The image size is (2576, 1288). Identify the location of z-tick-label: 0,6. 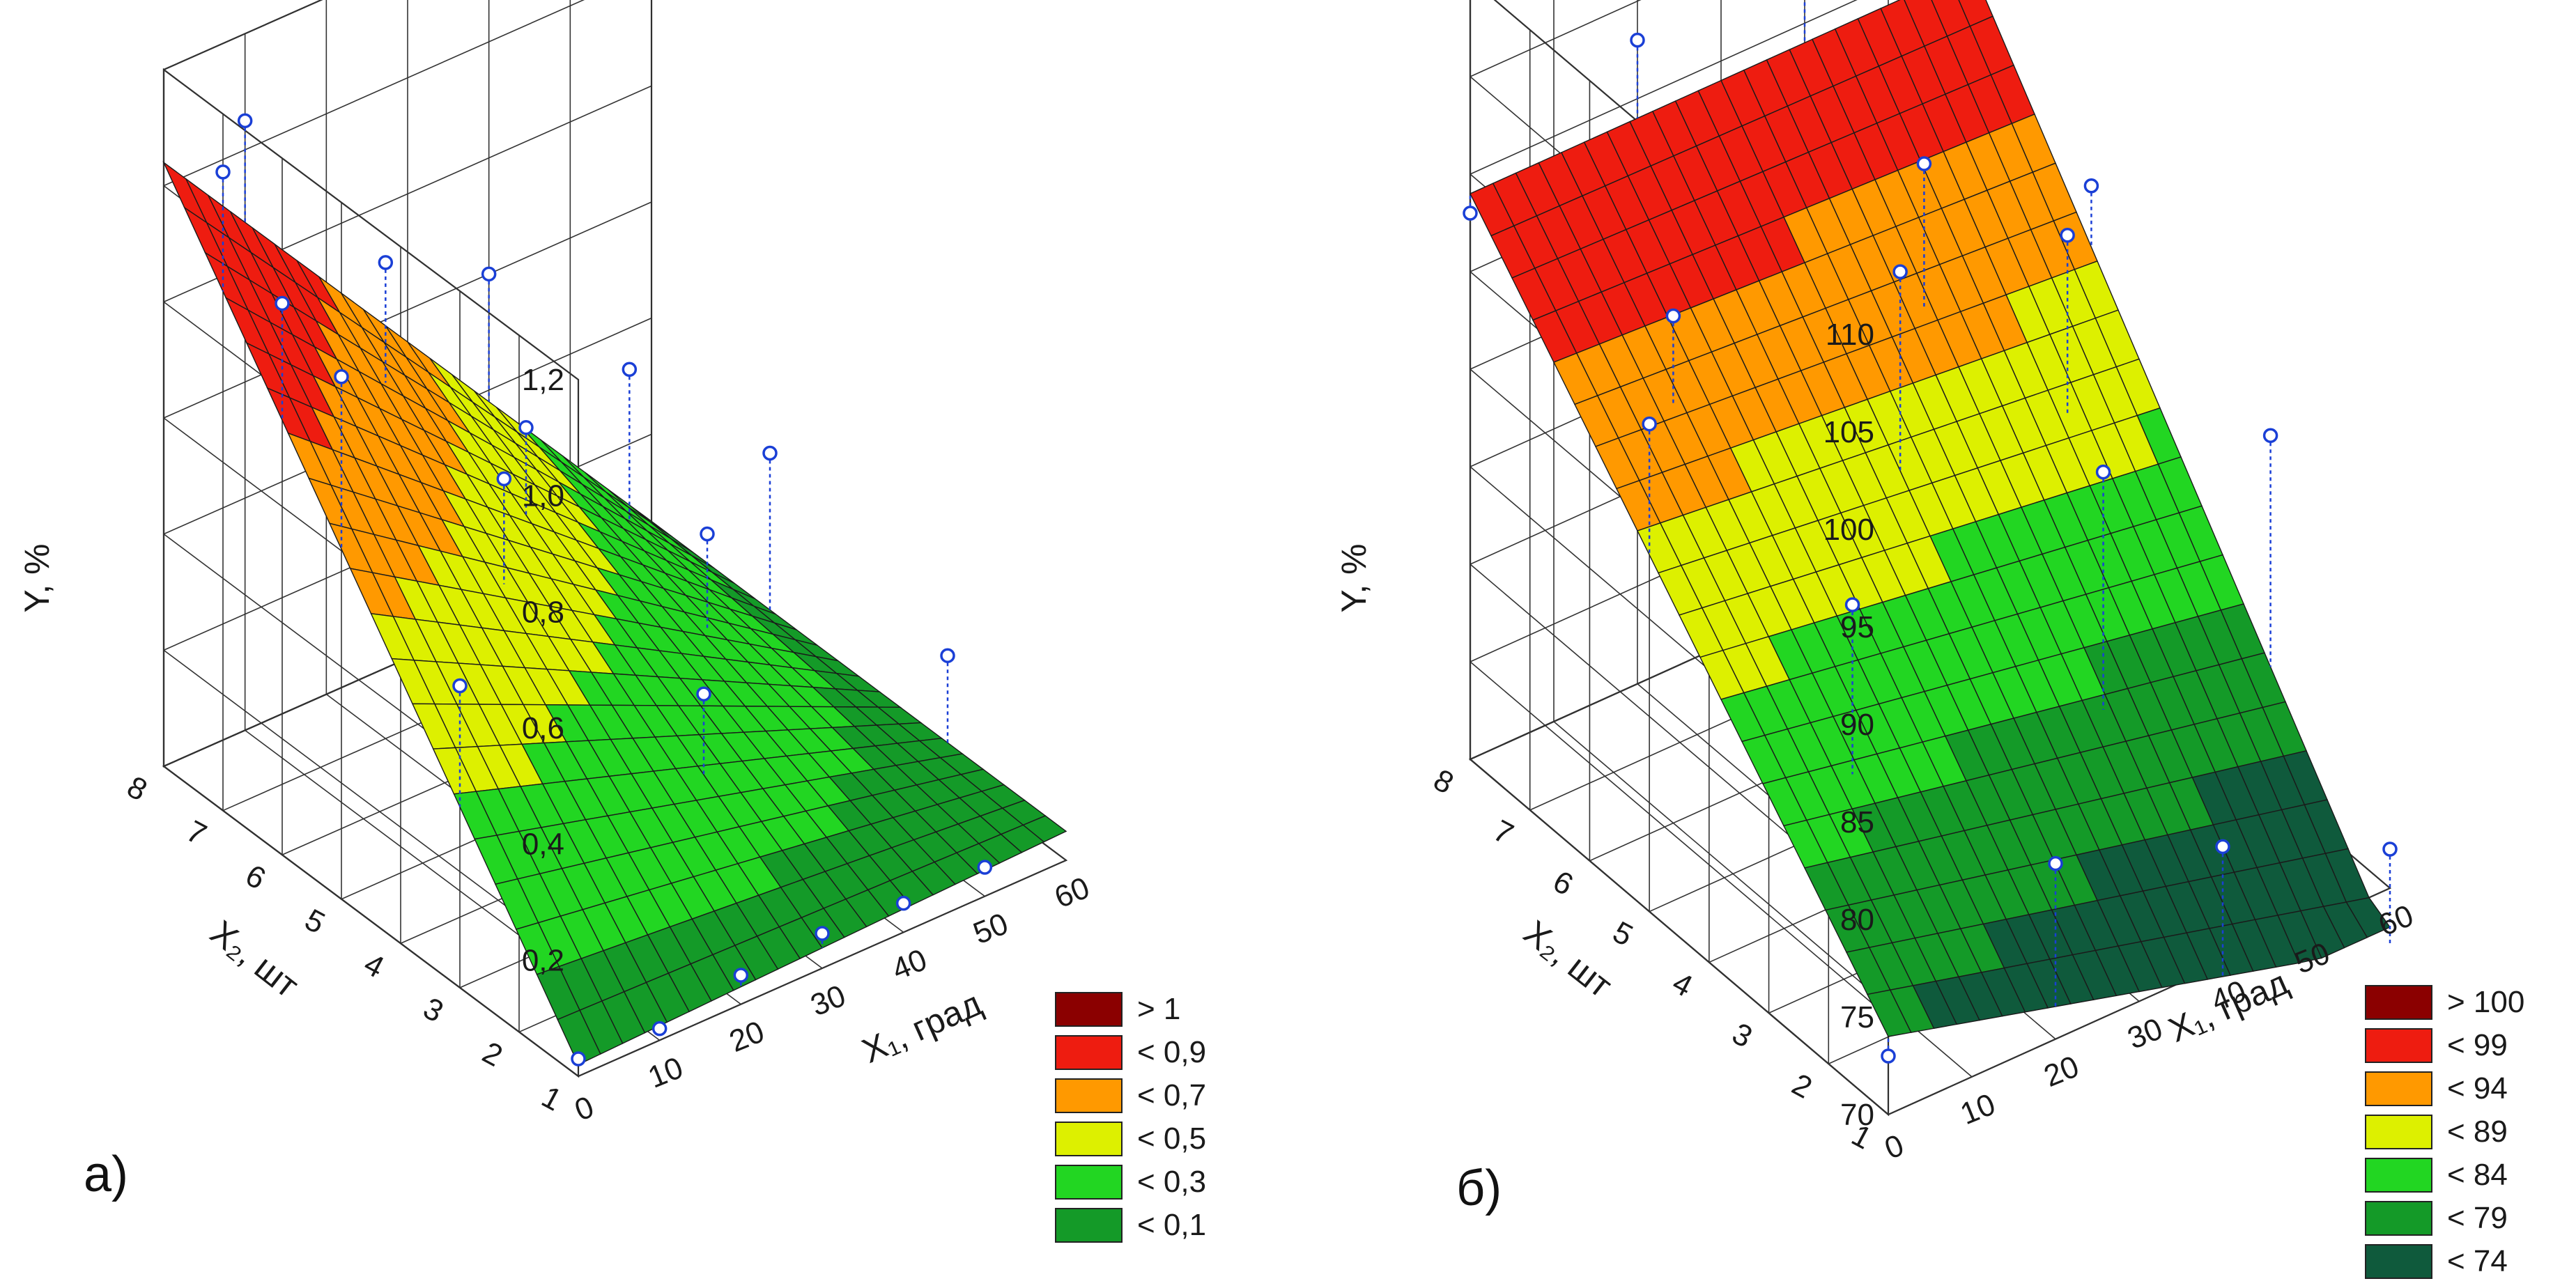
(543, 728).